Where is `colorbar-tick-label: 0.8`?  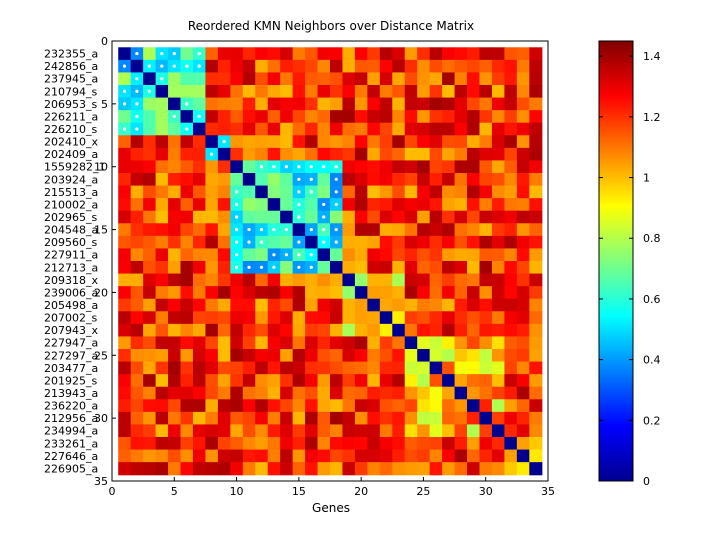
colorbar-tick-label: 0.8 is located at coordinates (652, 238).